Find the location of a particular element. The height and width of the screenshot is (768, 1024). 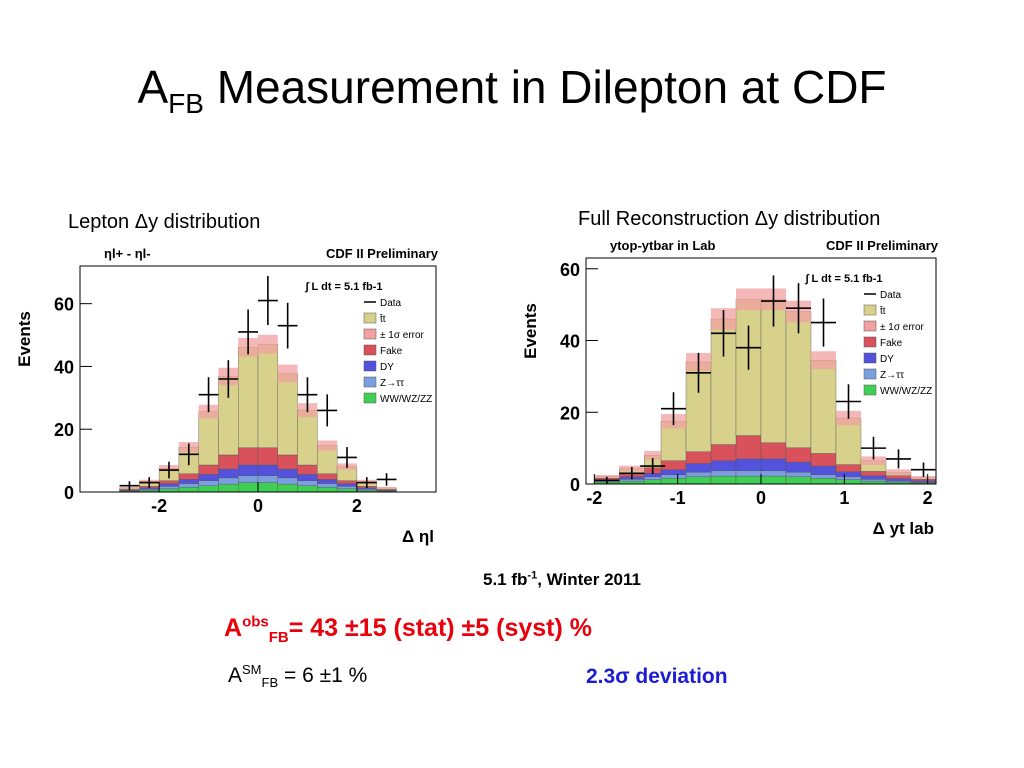

afb-standard-model: ASMFB = 6 ±1 % is located at coordinates (298, 676).